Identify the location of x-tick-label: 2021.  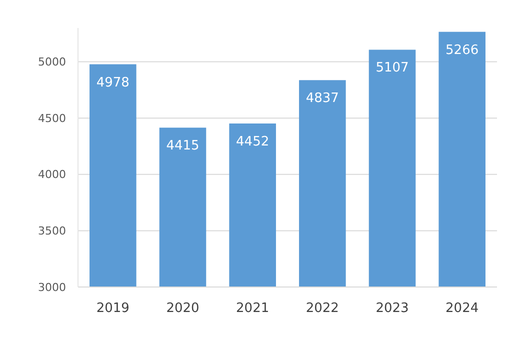
(253, 308).